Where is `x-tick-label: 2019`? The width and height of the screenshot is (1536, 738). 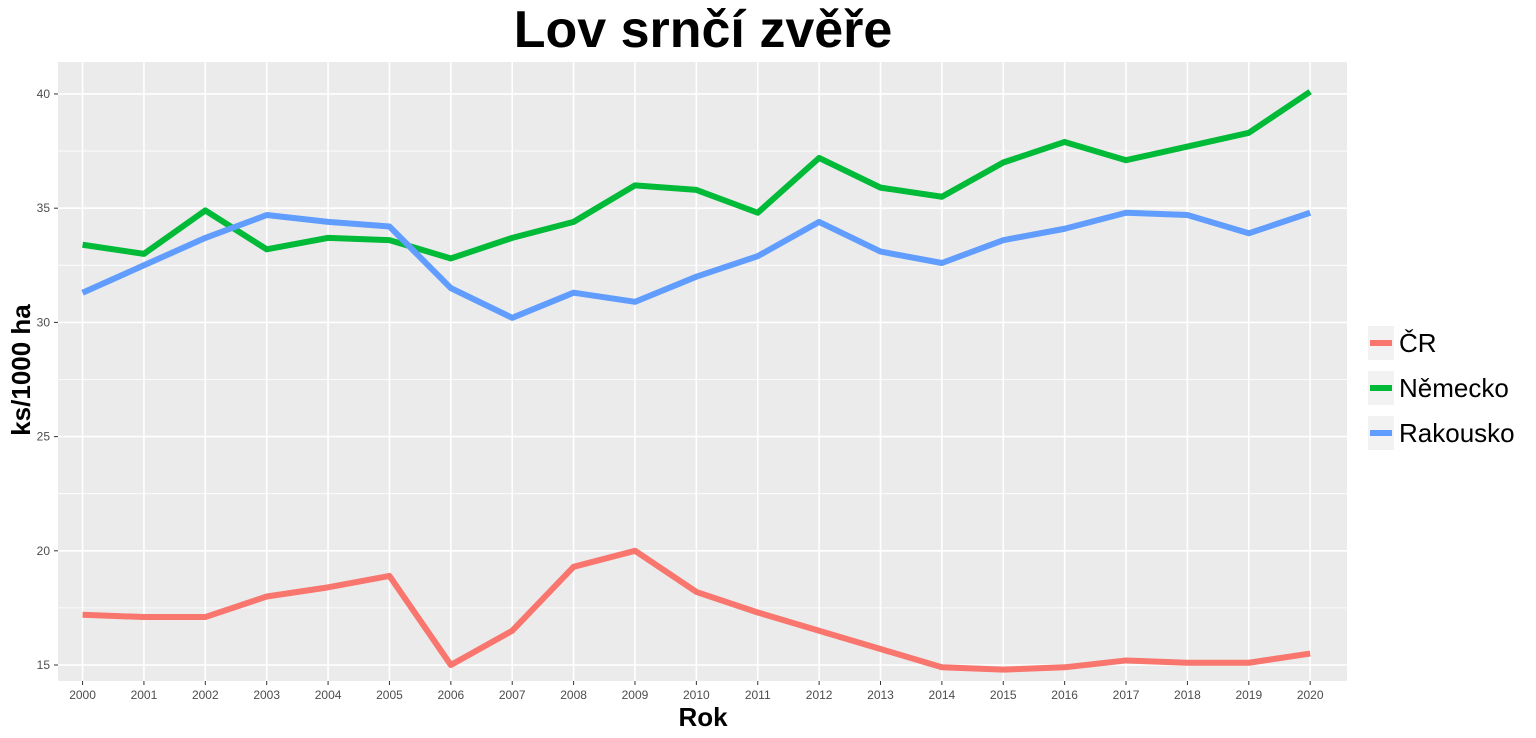 x-tick-label: 2019 is located at coordinates (1248, 695).